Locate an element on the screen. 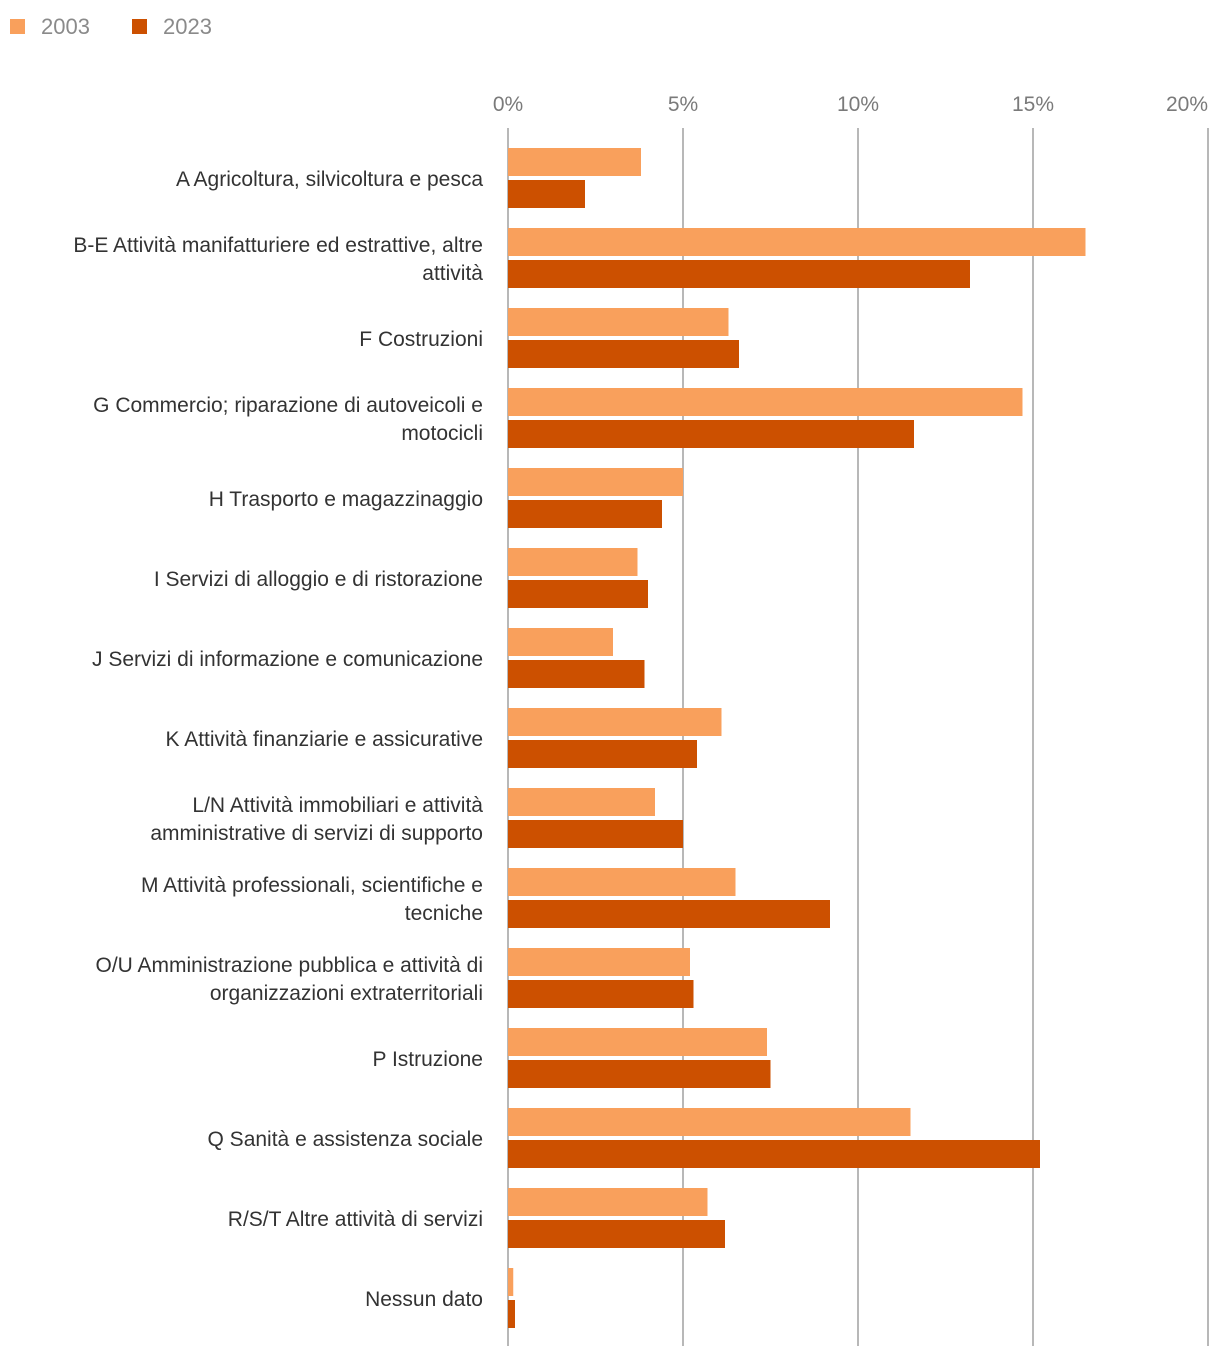 The width and height of the screenshot is (1220, 1360). x-axis-ticks: 0% 5% 10% 15% 20% is located at coordinates (850, 104).